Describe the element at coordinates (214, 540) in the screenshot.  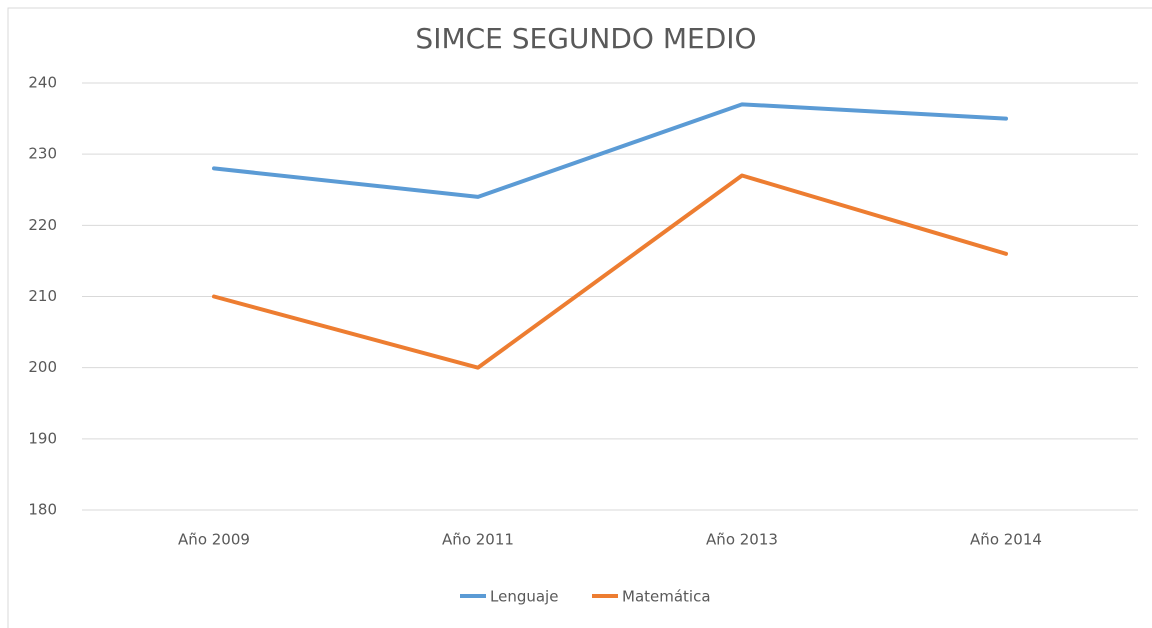
I see `x-tick-label: Año 2009` at that location.